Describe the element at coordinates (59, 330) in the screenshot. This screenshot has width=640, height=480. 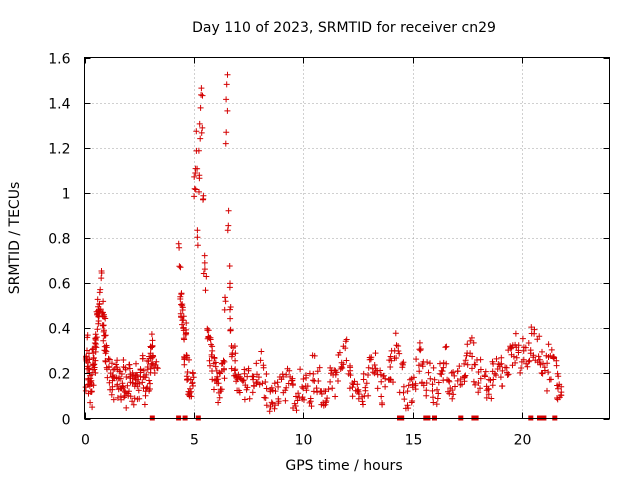
I see `y-tick-label: 0.4` at that location.